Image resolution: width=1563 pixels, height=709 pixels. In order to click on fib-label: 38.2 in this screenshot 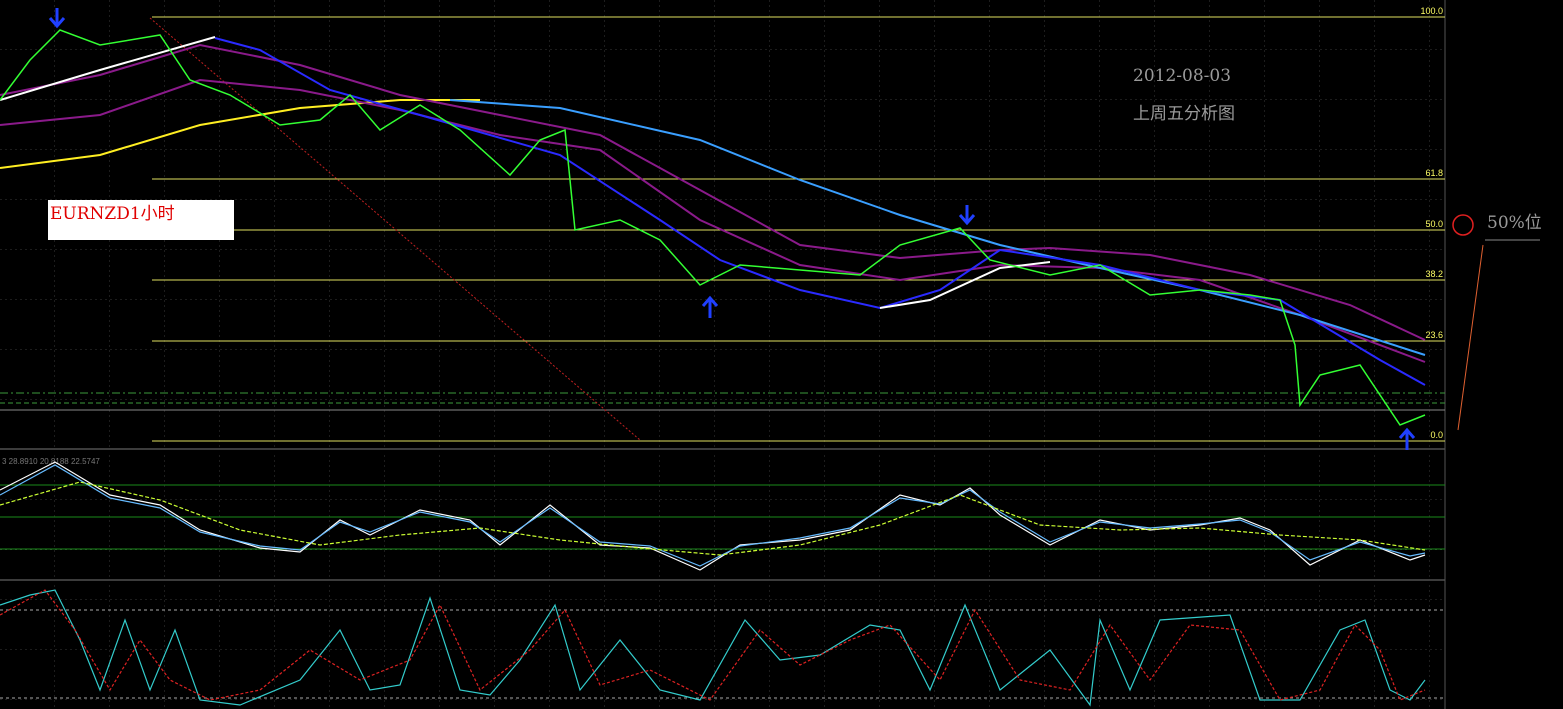, I will do `click(1434, 274)`.